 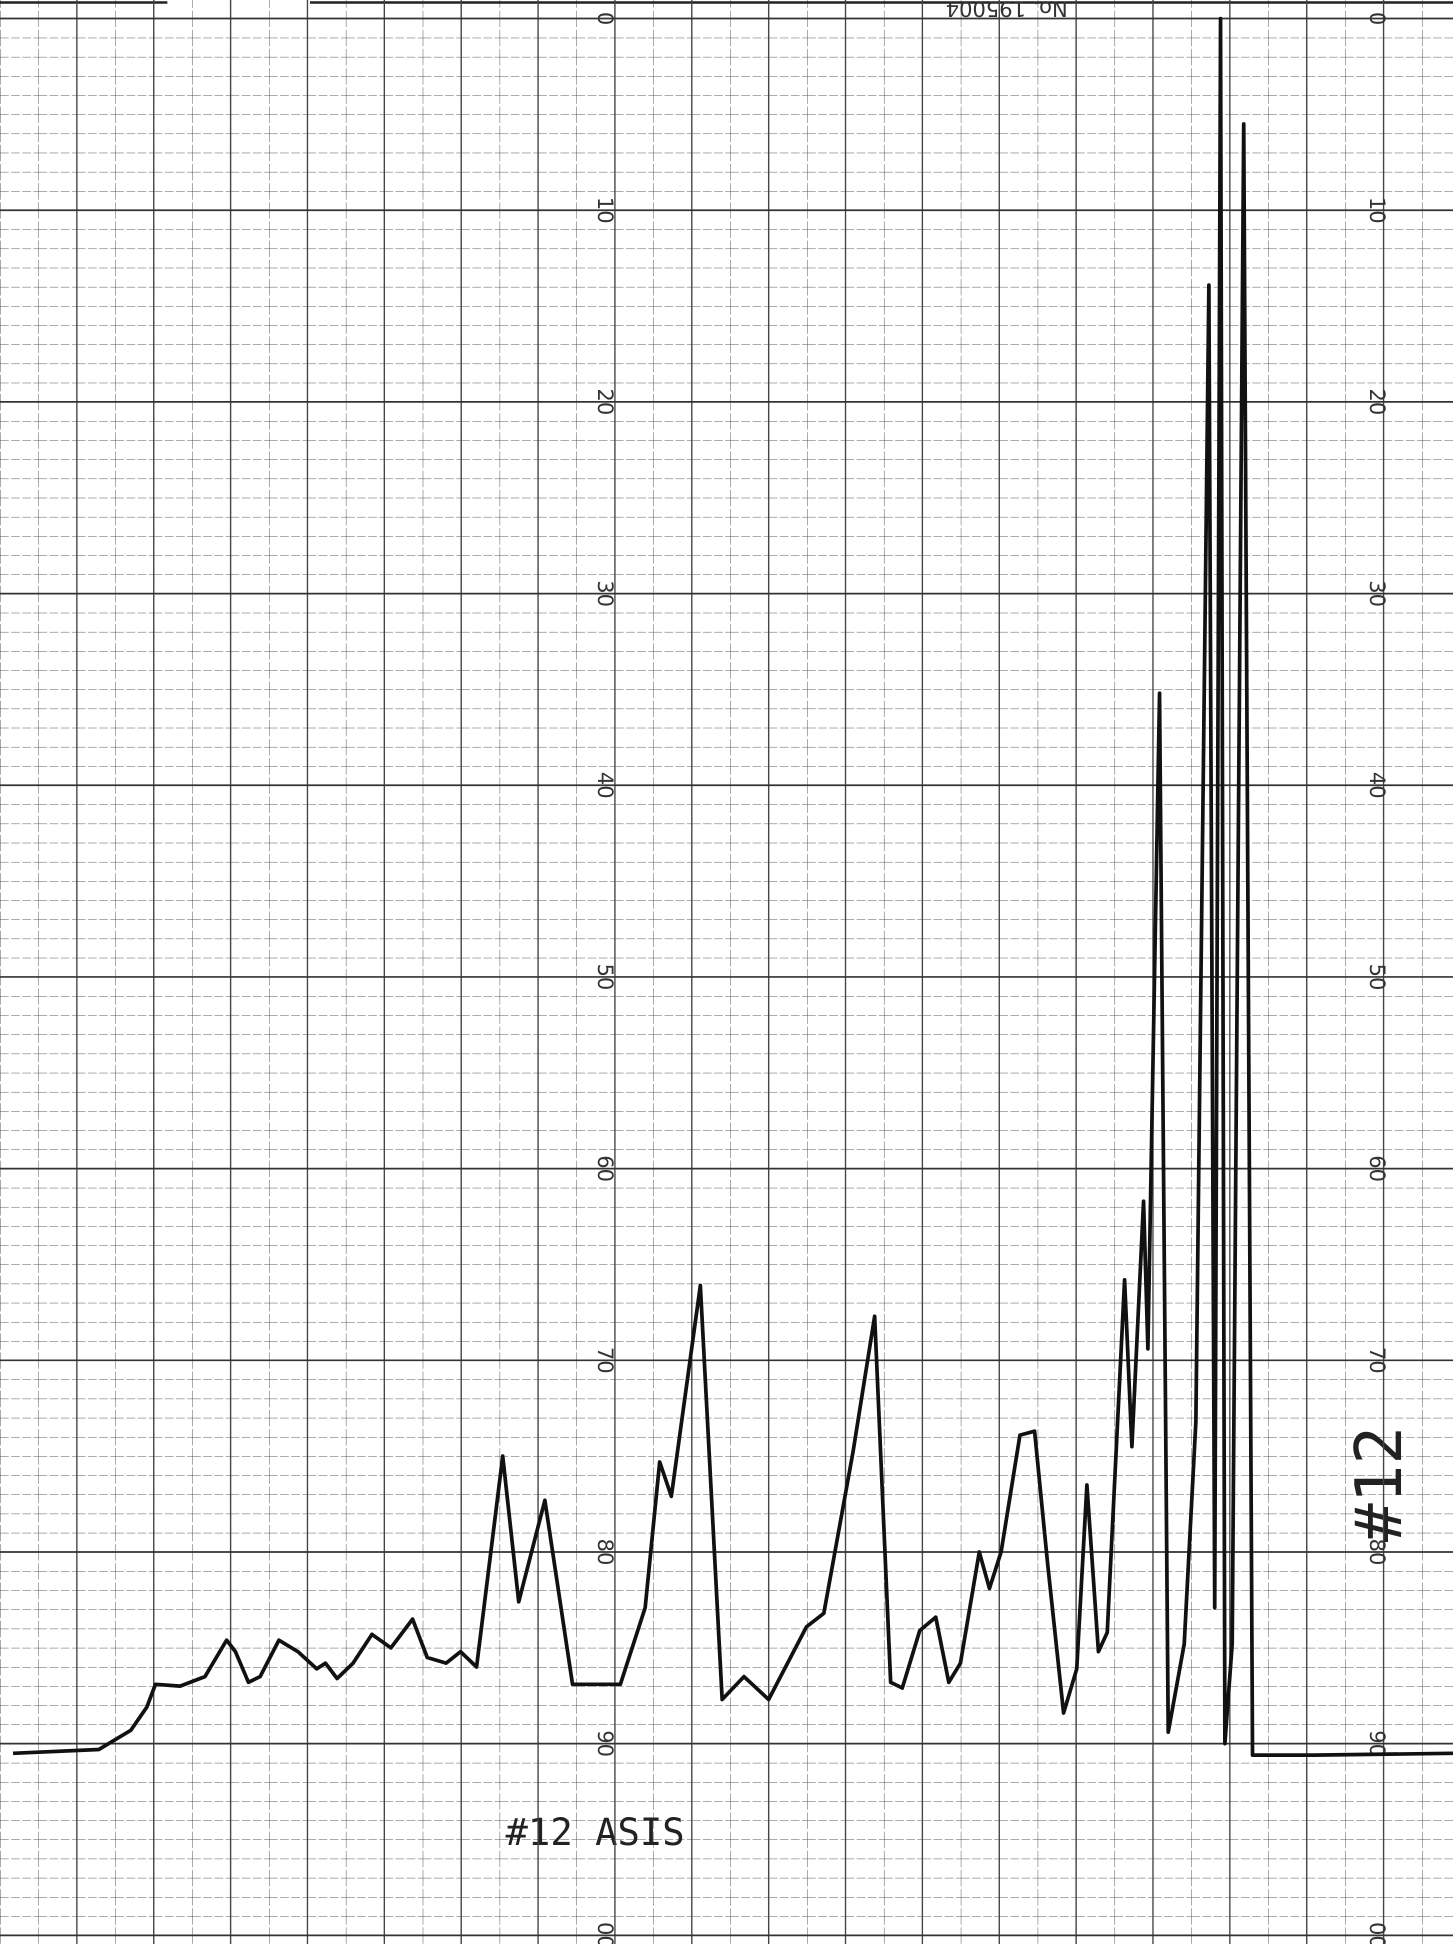 I want to click on serial-number: No. 195004, so click(x=1007, y=10).